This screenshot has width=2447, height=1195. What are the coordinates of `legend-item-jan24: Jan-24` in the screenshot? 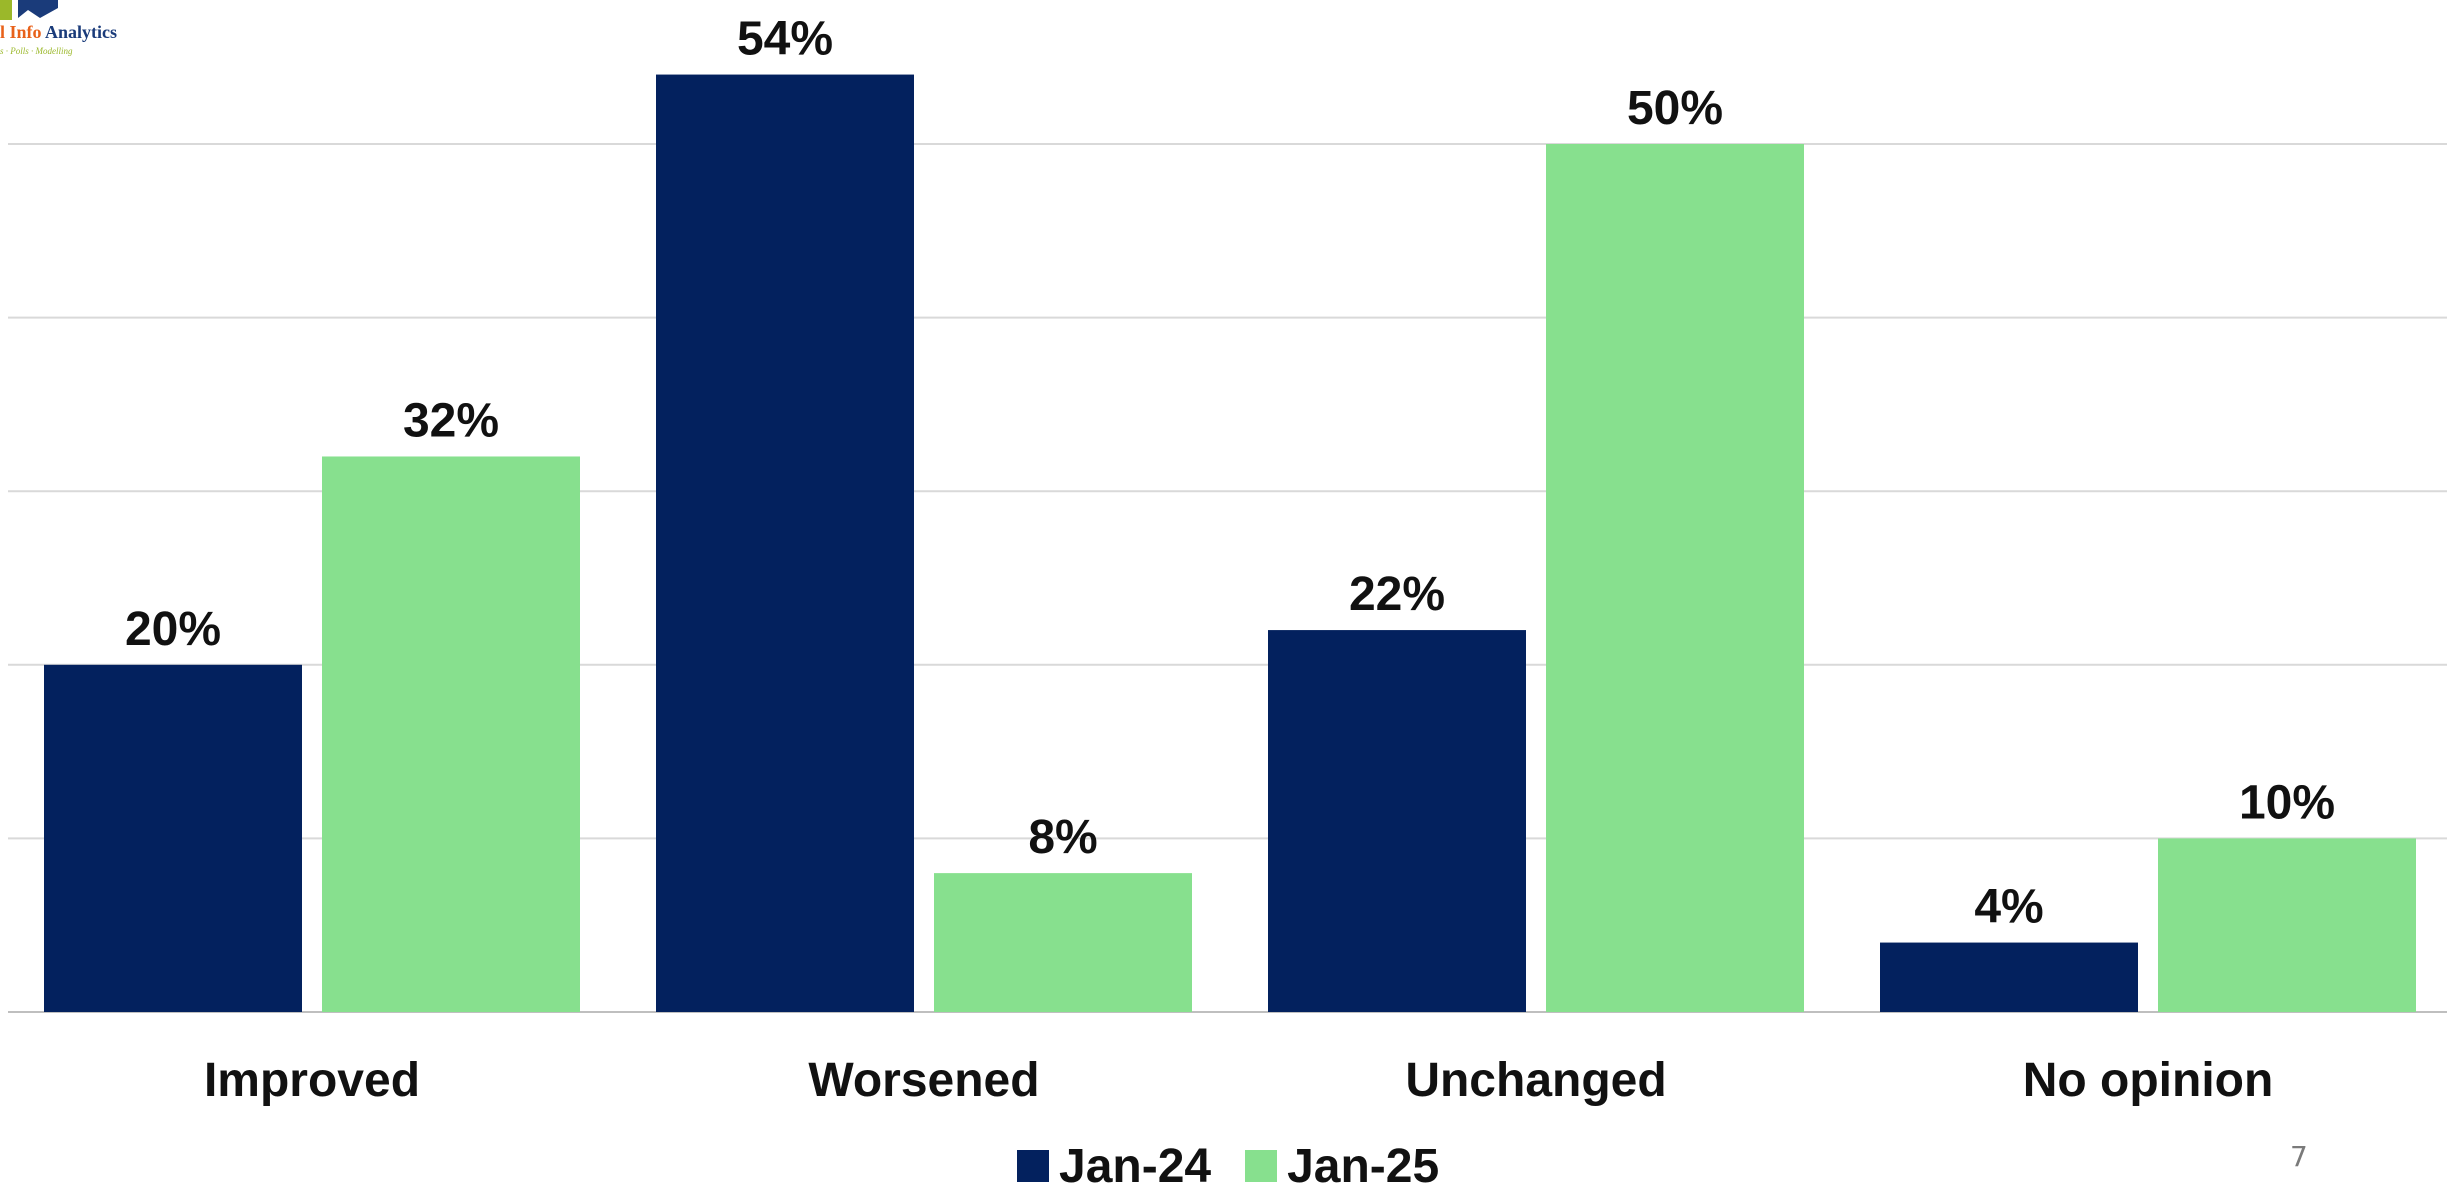 It's located at (1114, 1166).